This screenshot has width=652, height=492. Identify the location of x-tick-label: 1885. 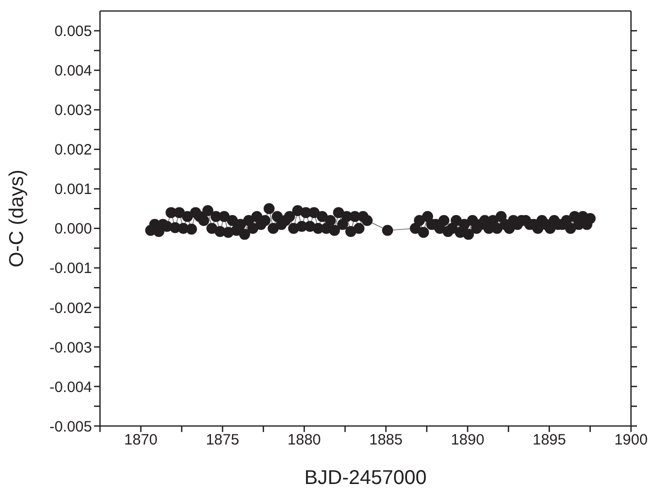
(386, 440).